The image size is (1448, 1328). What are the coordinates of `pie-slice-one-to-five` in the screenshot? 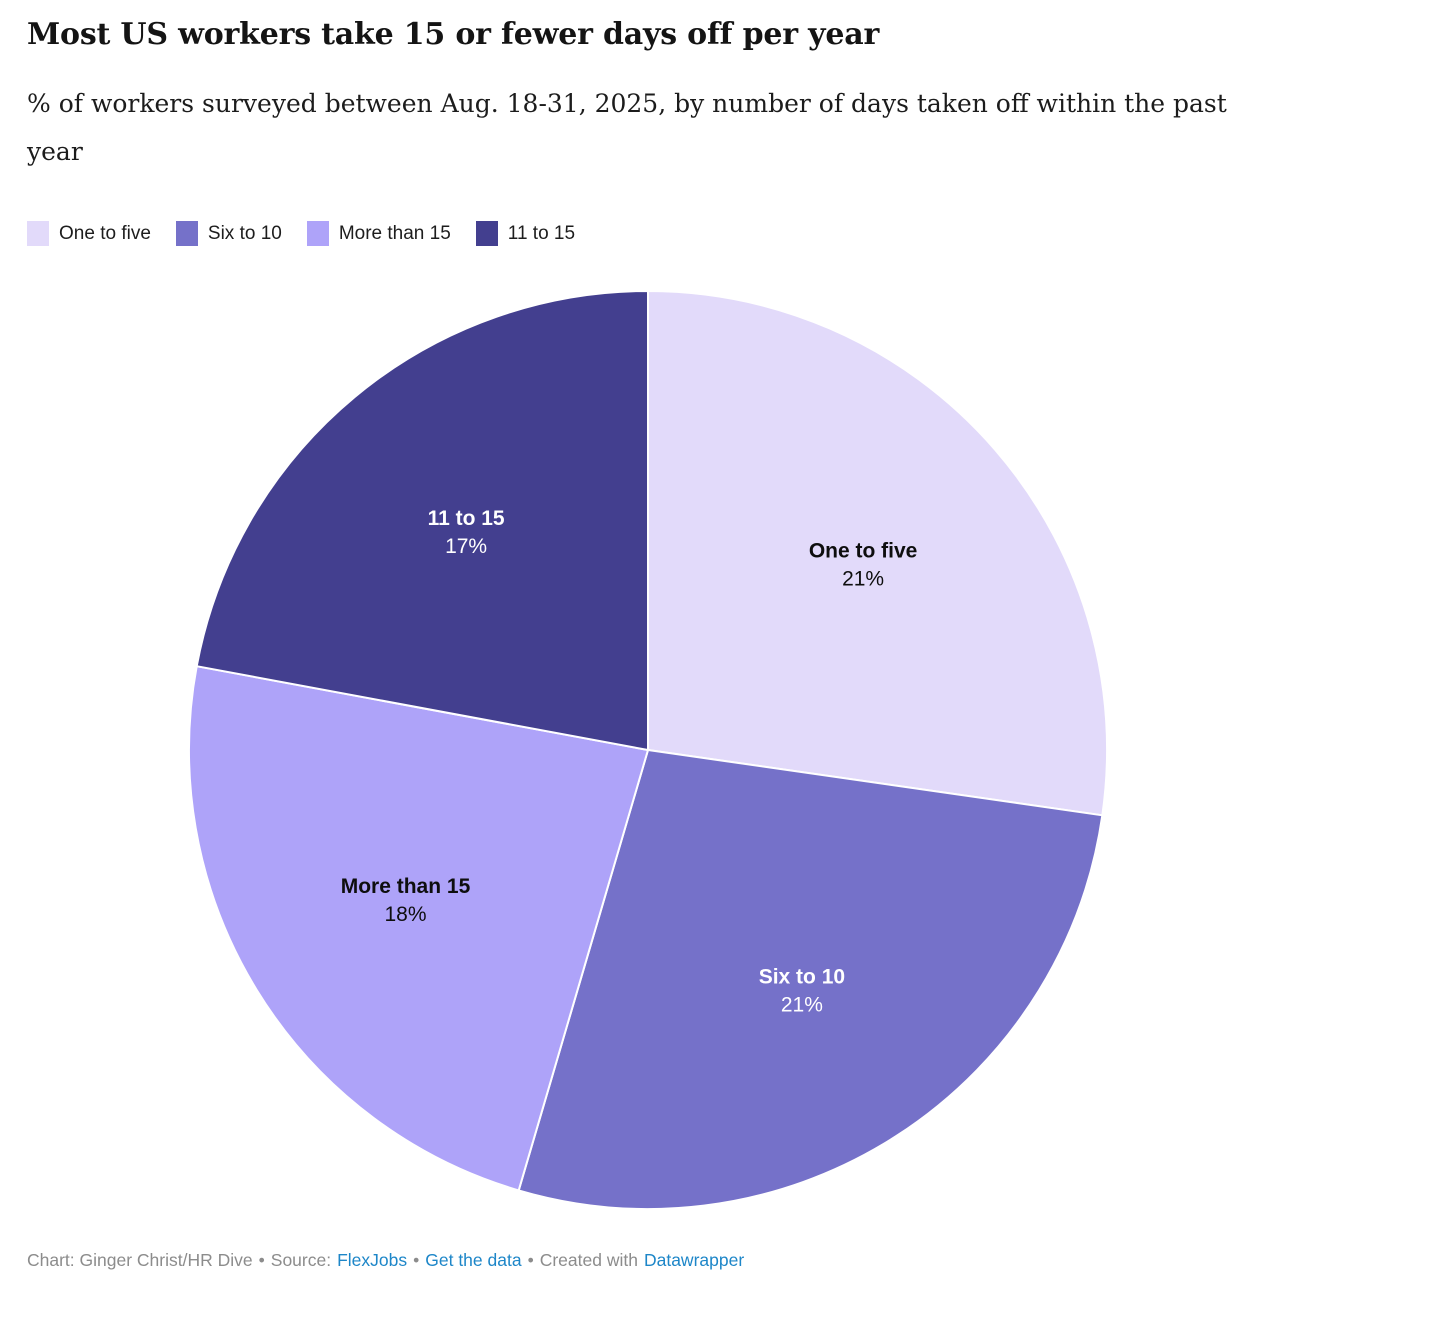 It's located at (877, 553).